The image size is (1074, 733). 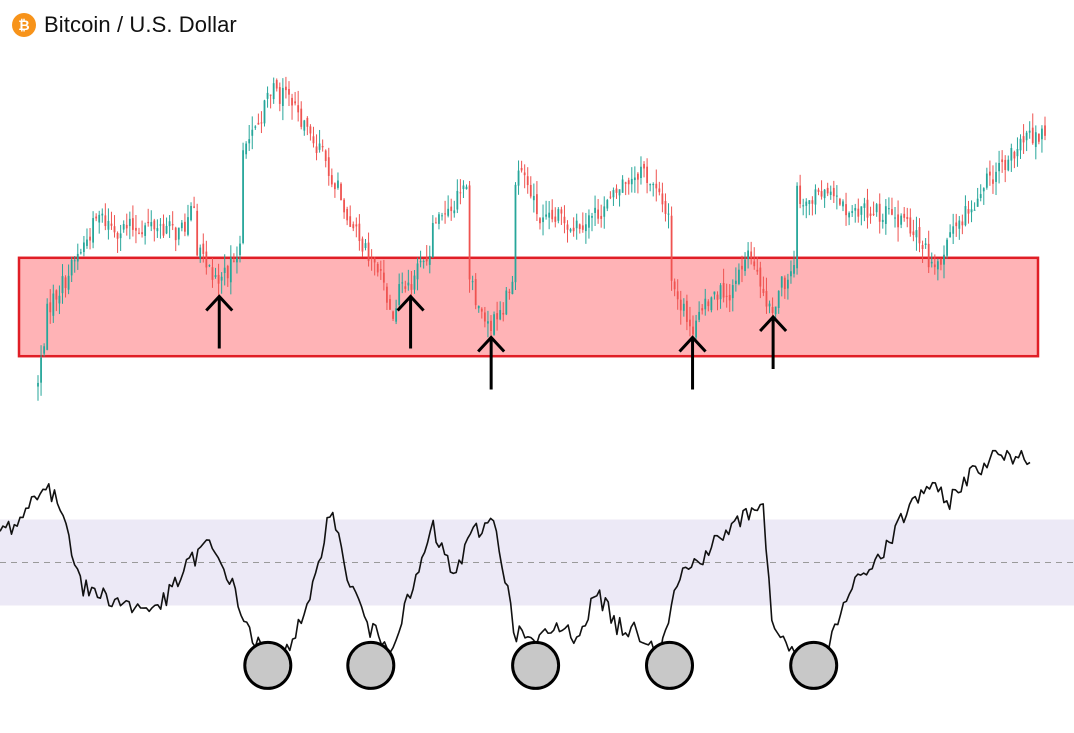 I want to click on arrow-head, so click(x=692, y=344).